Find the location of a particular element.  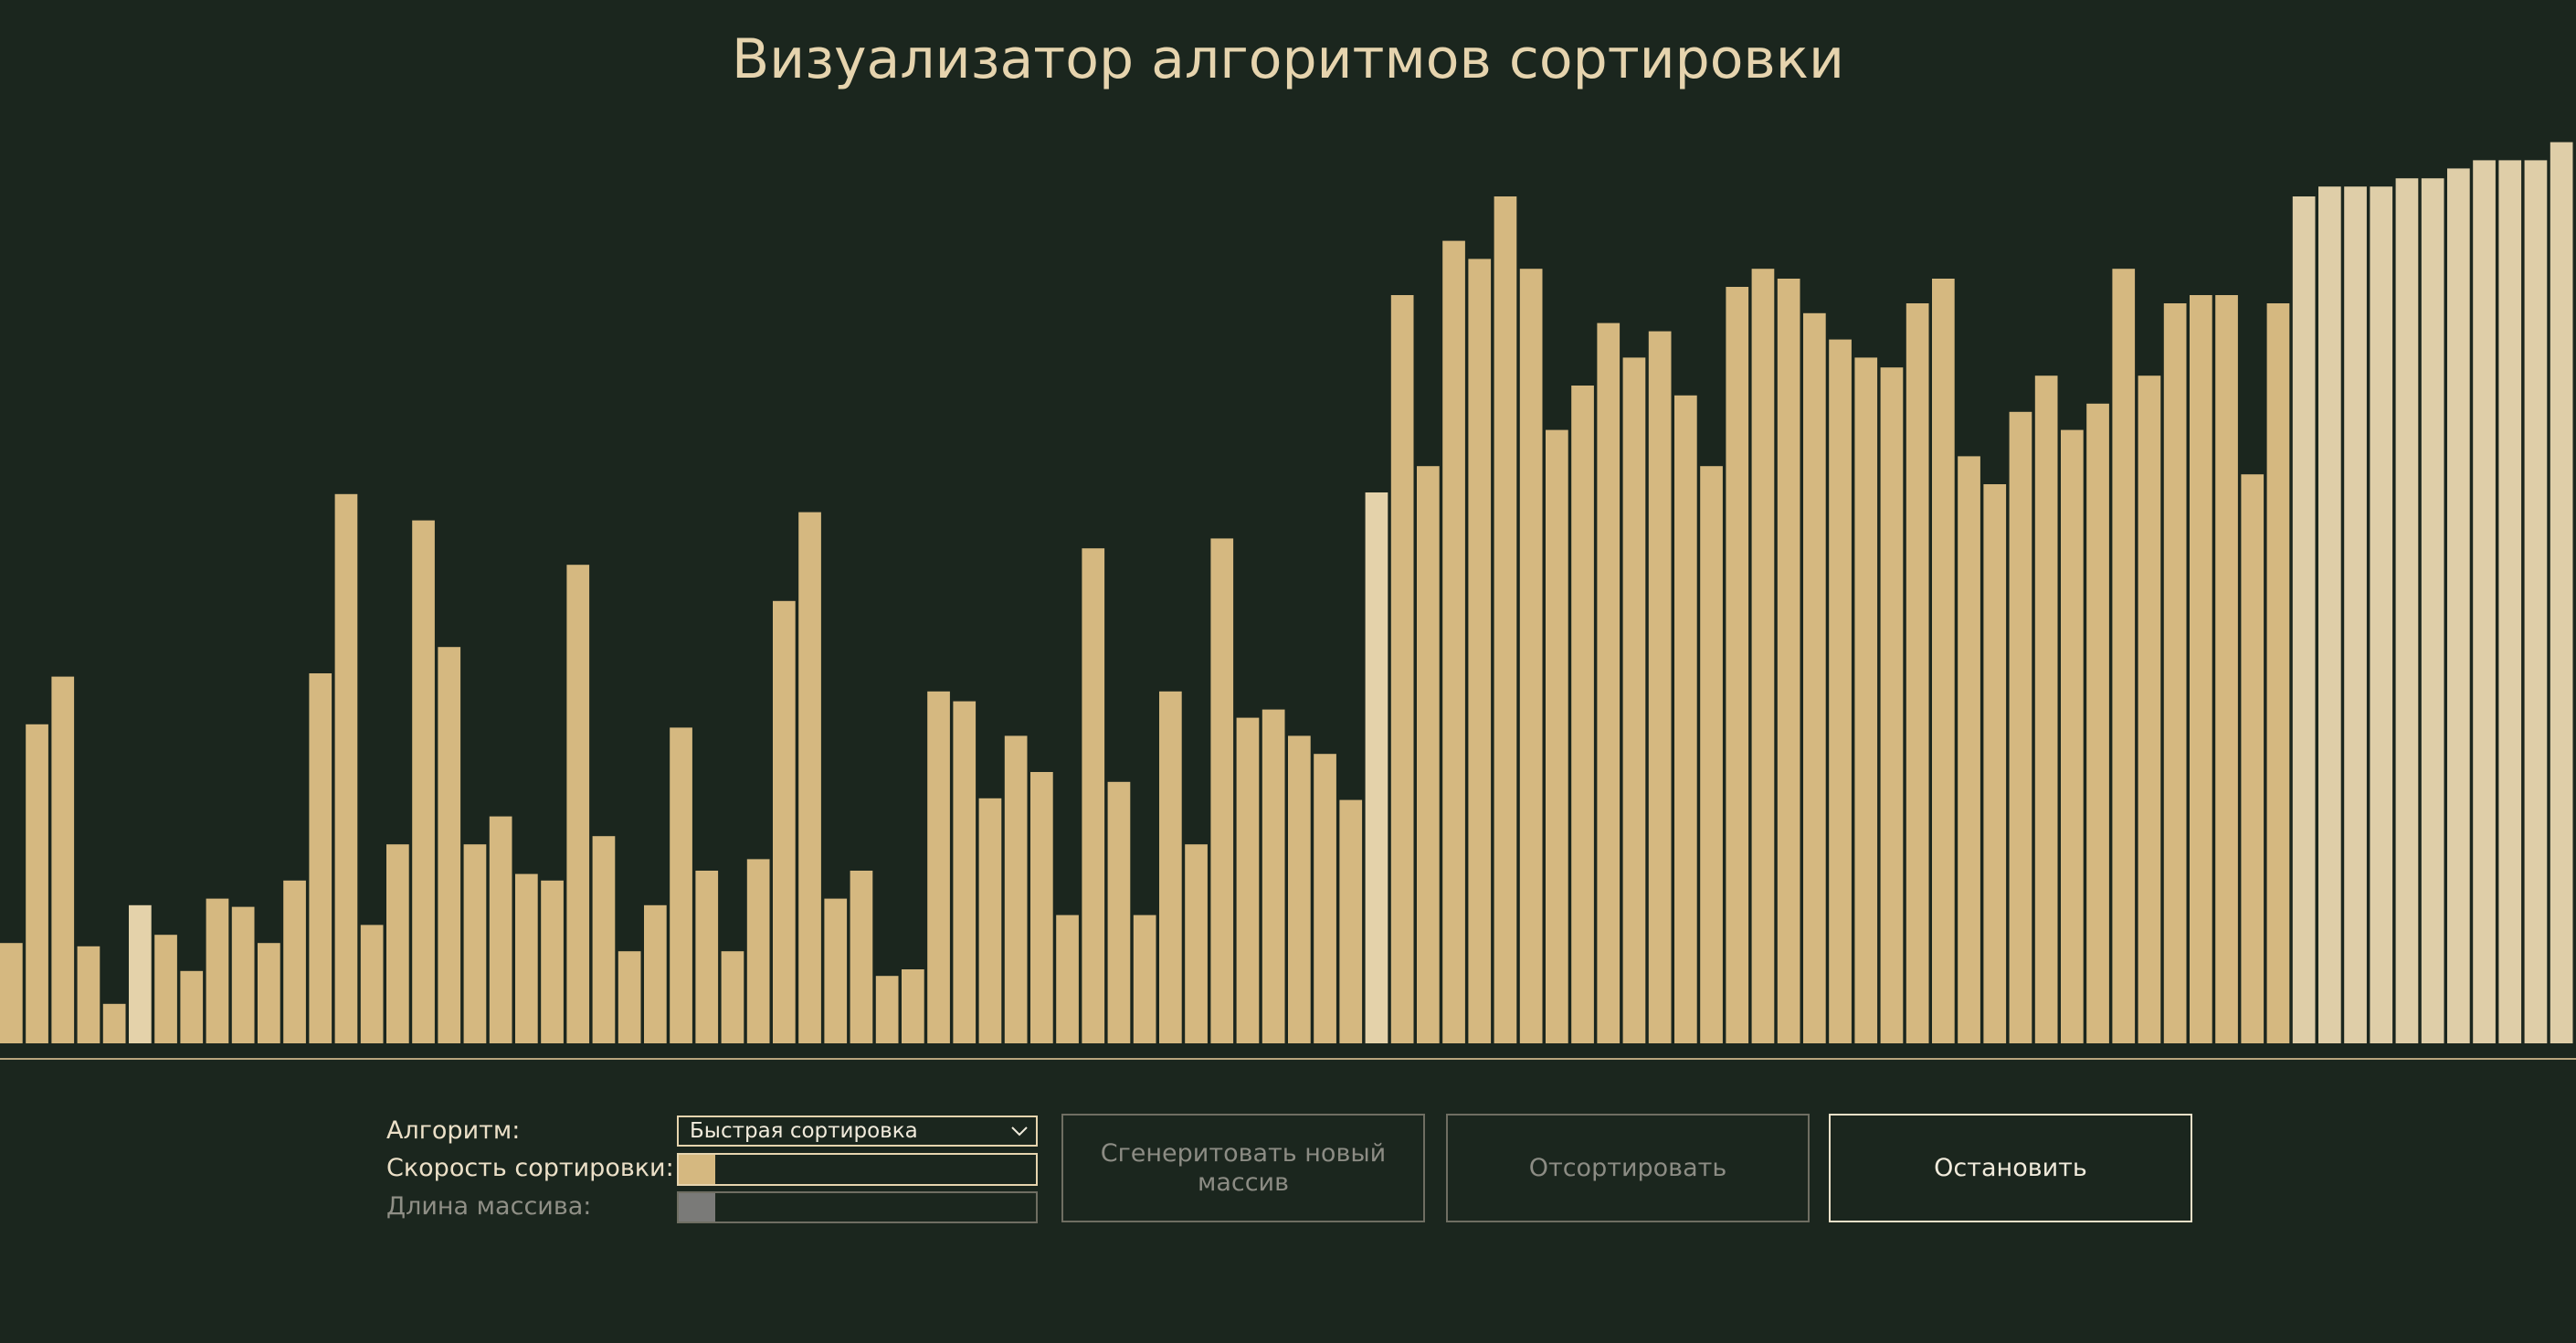

speed-slider is located at coordinates (857, 1169).